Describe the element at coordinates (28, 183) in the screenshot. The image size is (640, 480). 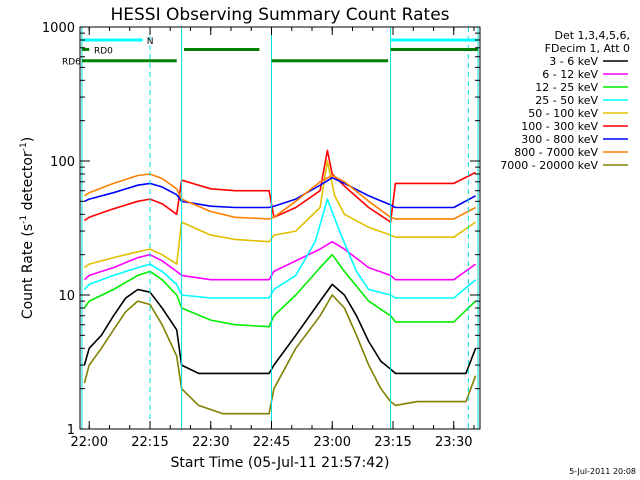
I see `y-axis-label-mid: detector` at that location.